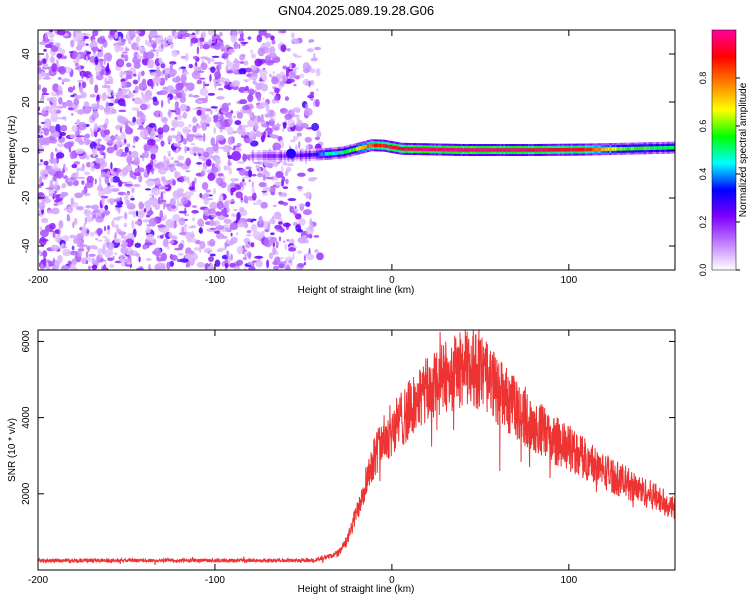  What do you see at coordinates (356, 290) in the screenshot?
I see `spectrogram-xlabel: Height of straight line (km)` at bounding box center [356, 290].